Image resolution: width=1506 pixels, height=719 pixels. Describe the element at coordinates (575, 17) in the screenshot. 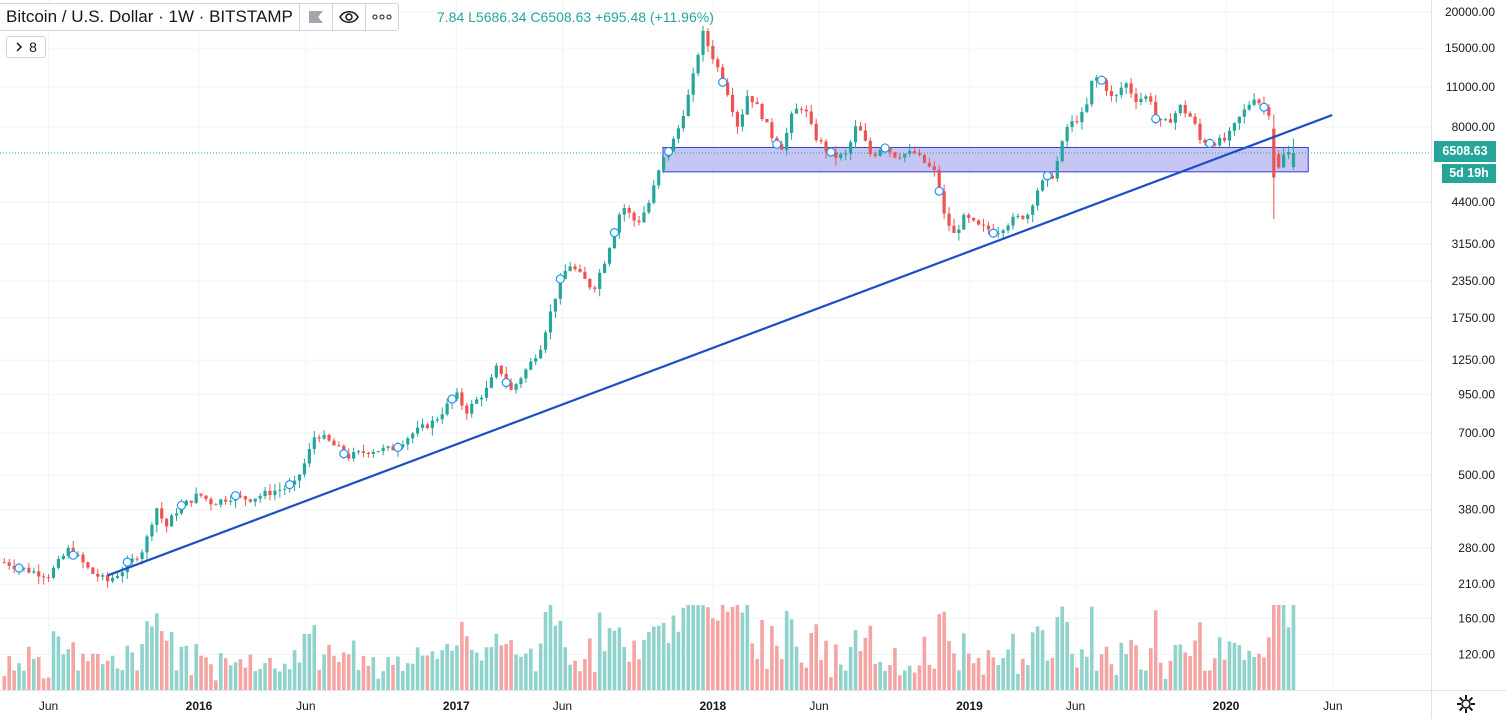

I see `ohlc-values: 7.84 L5686.34 C6508.63 +695.48 (+11.96%)` at that location.